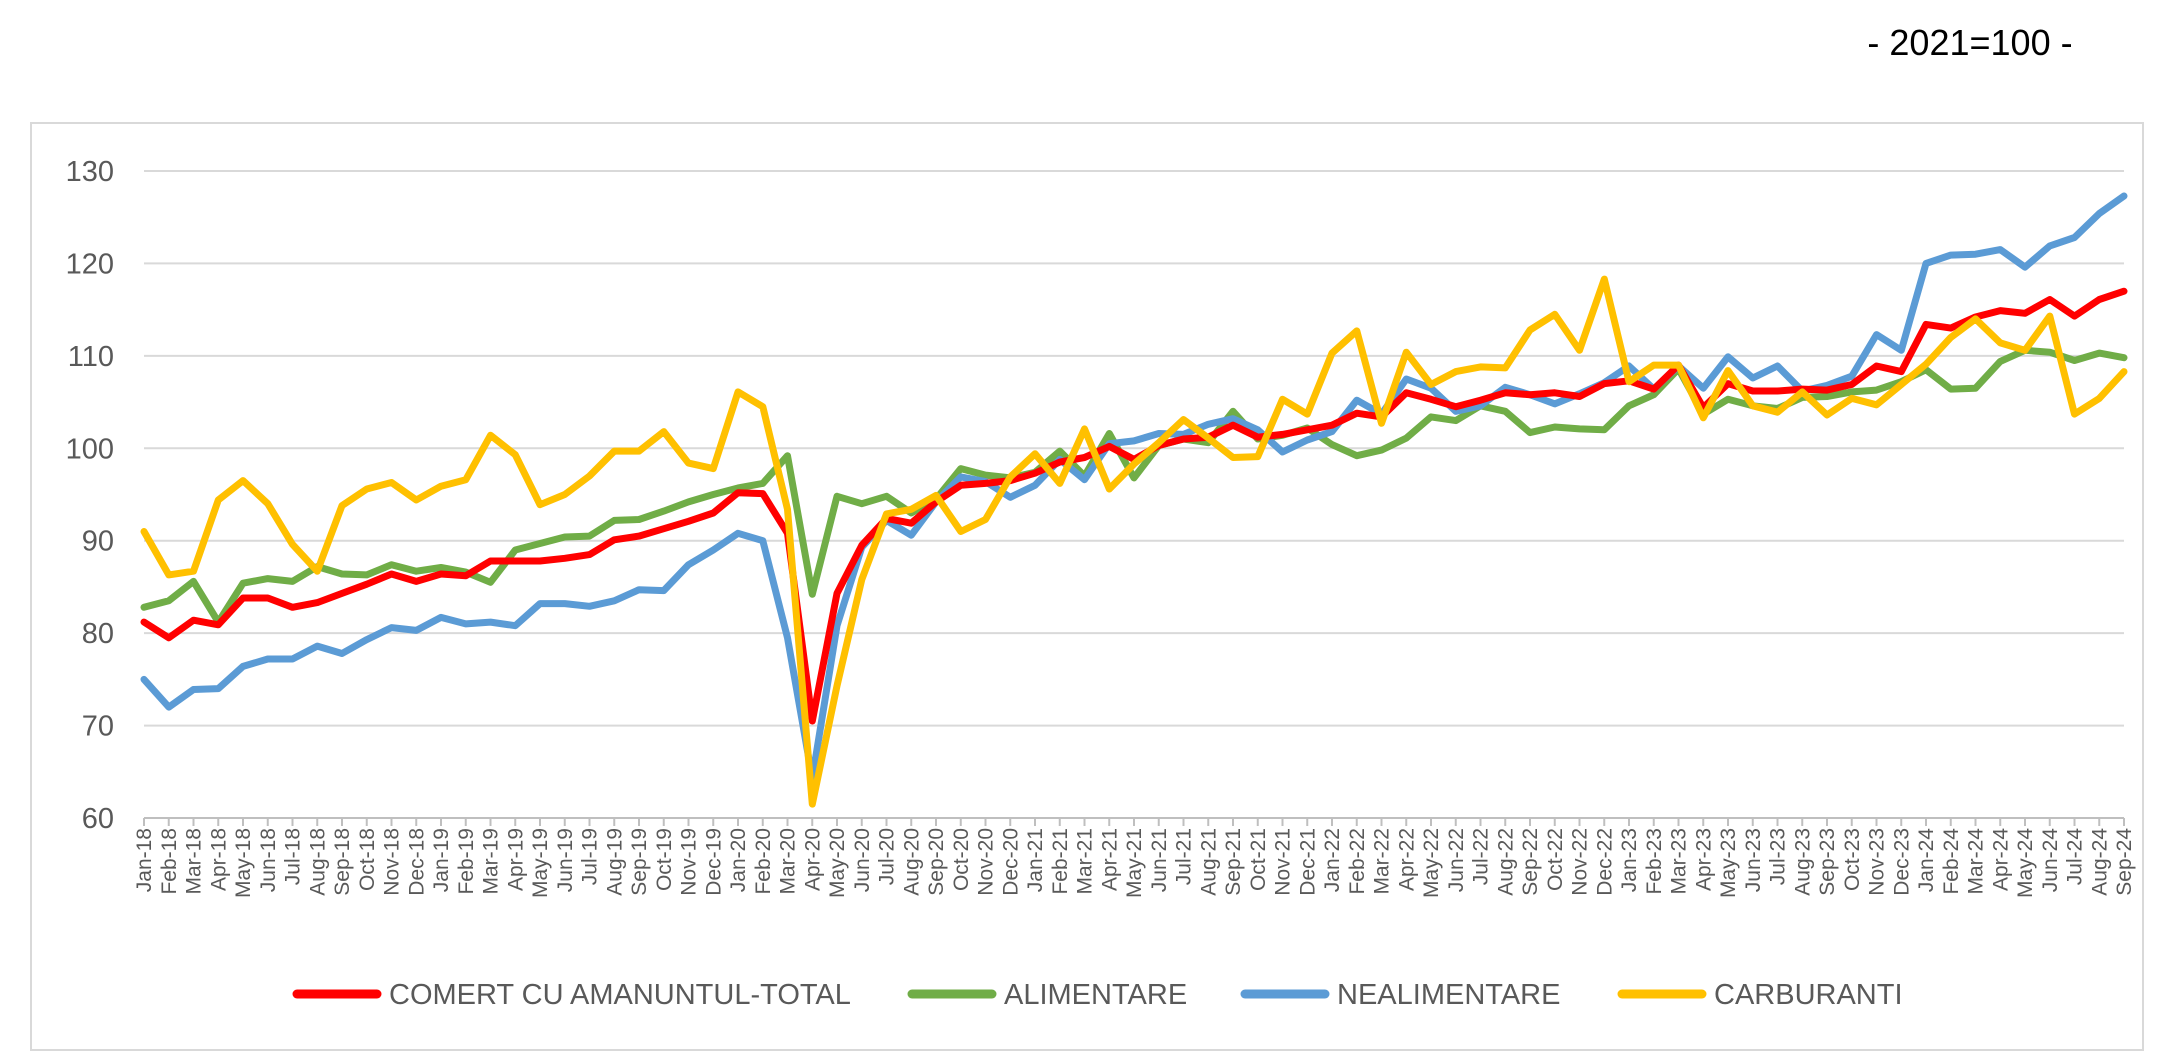  What do you see at coordinates (664, 859) in the screenshot?
I see `x-tick-label: Oct-19` at bounding box center [664, 859].